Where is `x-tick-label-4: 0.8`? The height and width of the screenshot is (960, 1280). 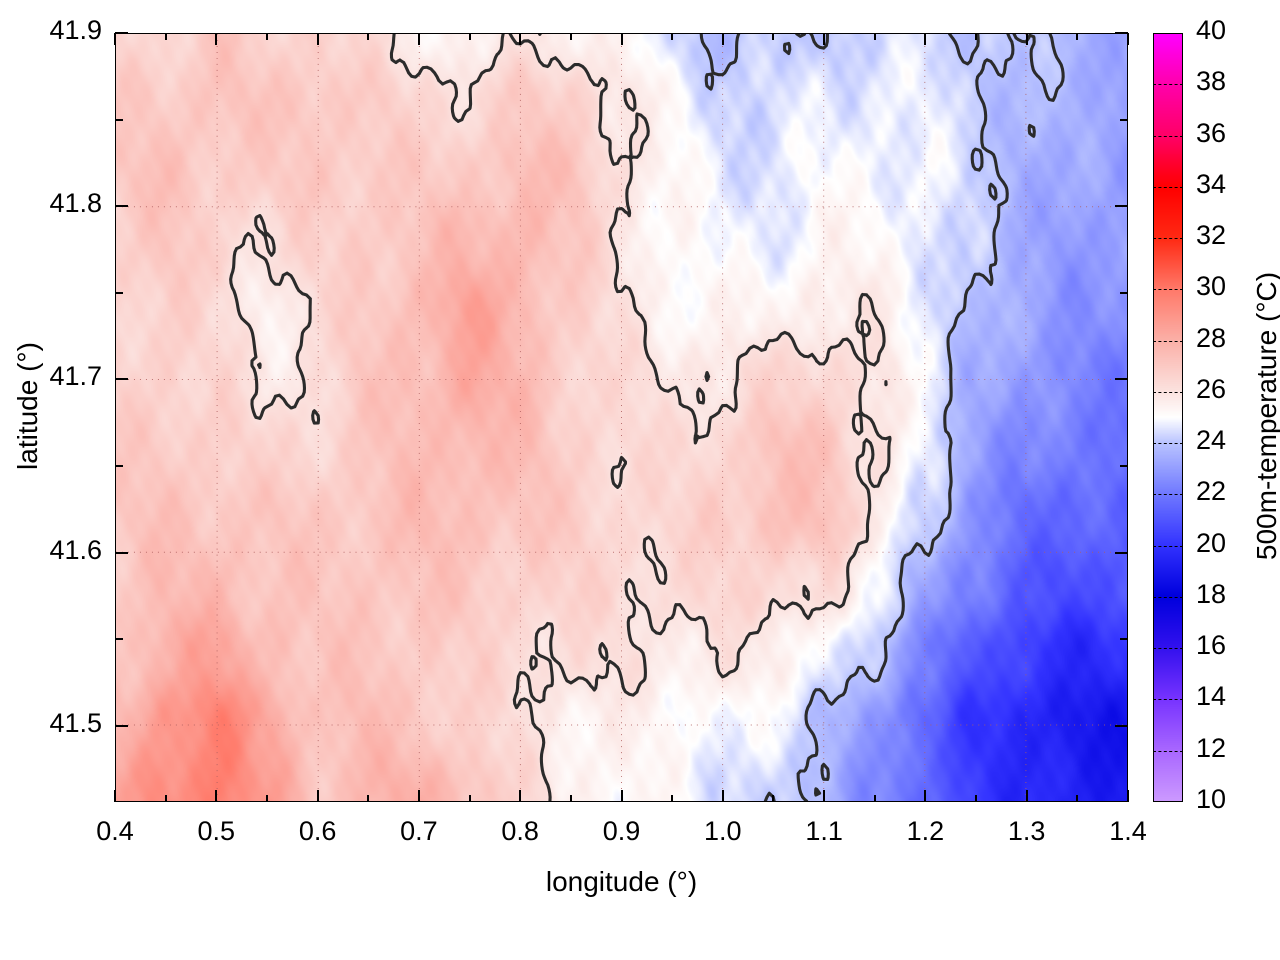 x-tick-label-4: 0.8 is located at coordinates (520, 831).